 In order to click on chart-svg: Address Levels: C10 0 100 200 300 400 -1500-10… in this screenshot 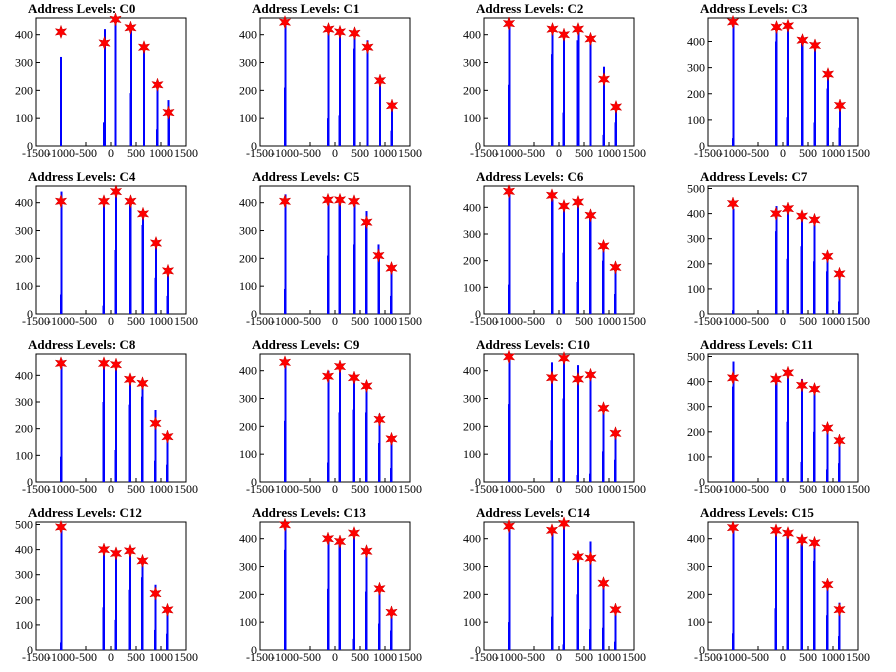, I will do `click(554, 416)`.